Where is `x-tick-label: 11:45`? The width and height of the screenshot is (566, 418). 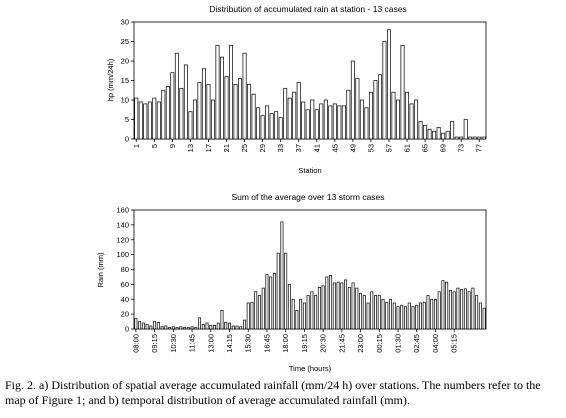
x-tick-label: 11:45 is located at coordinates (192, 343).